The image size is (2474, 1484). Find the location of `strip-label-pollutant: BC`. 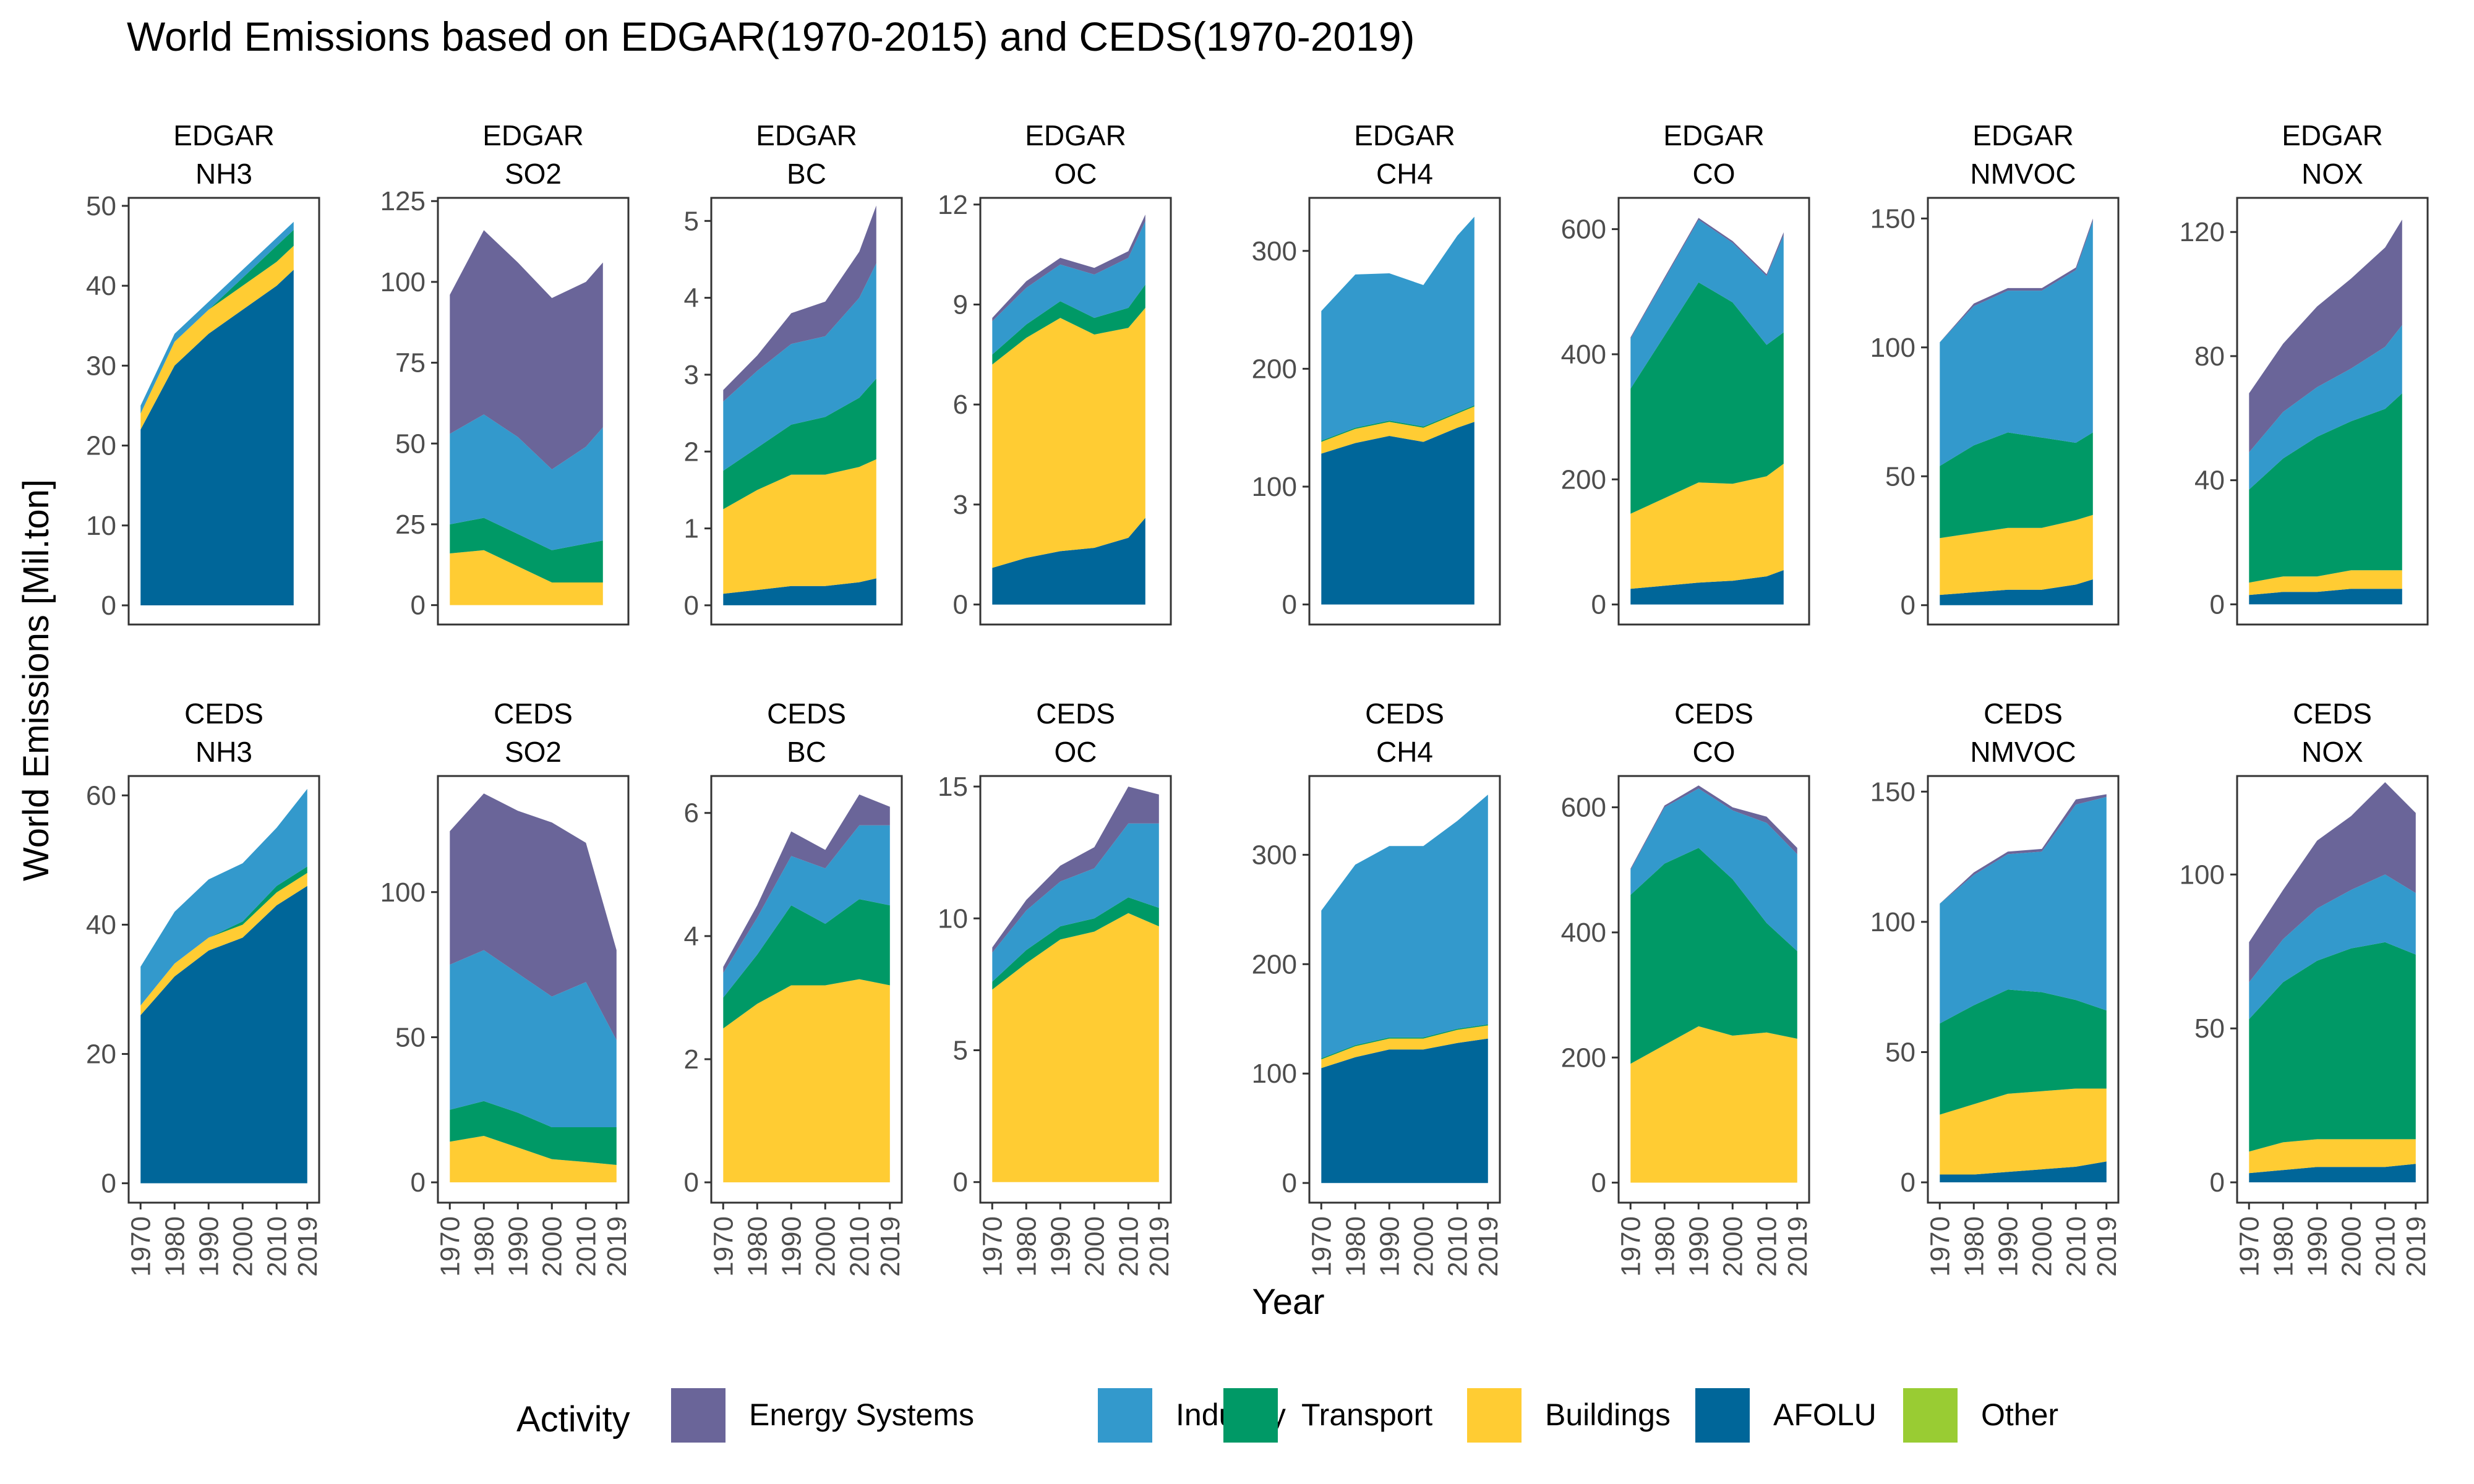

strip-label-pollutant: BC is located at coordinates (807, 752).